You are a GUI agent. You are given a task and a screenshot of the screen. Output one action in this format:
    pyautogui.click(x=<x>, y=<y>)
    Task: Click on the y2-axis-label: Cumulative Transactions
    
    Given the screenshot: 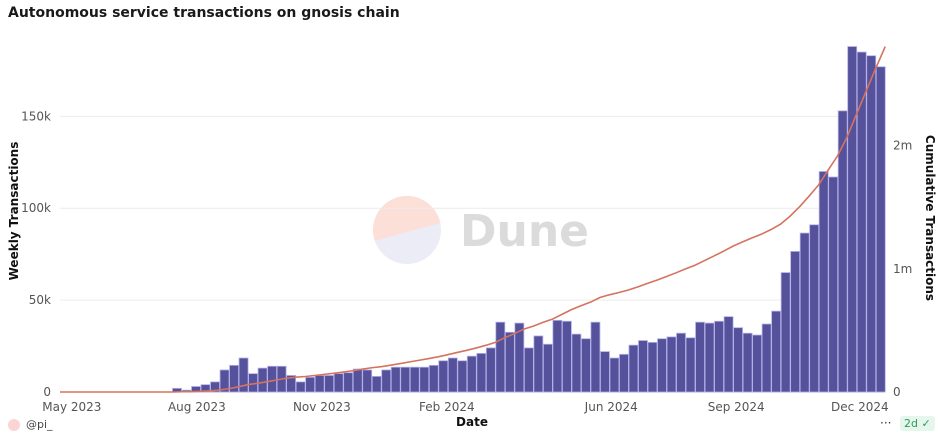 What is the action you would take?
    pyautogui.click(x=930, y=218)
    